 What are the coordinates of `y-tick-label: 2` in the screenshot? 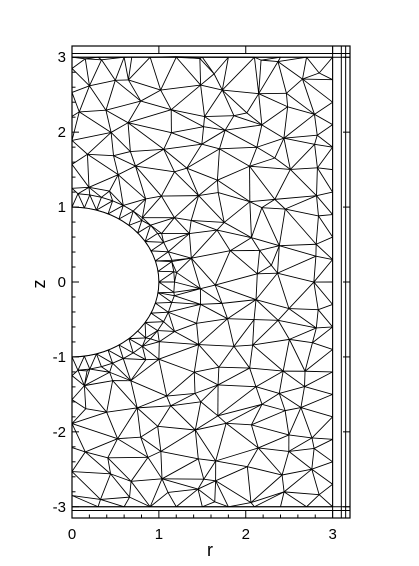 It's located at (62, 132).